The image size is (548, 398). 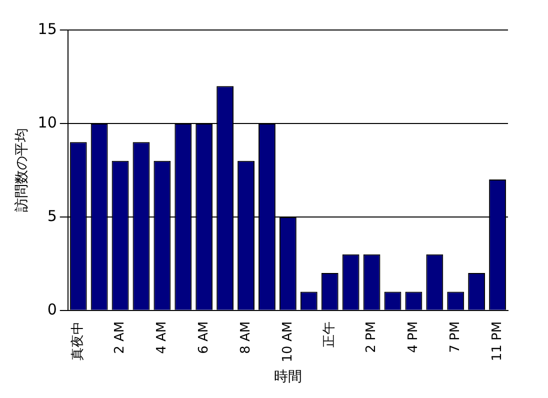 I want to click on y-tick-label: 15, so click(x=47, y=29).